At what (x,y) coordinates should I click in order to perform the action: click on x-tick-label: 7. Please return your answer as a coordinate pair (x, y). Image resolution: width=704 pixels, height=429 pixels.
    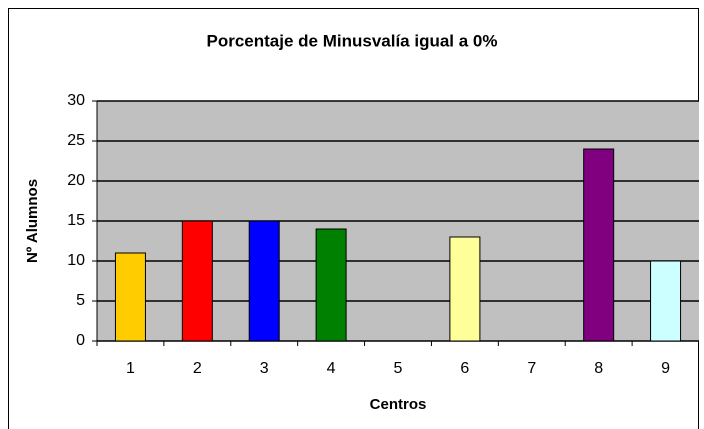
    Looking at the image, I should click on (531, 368).